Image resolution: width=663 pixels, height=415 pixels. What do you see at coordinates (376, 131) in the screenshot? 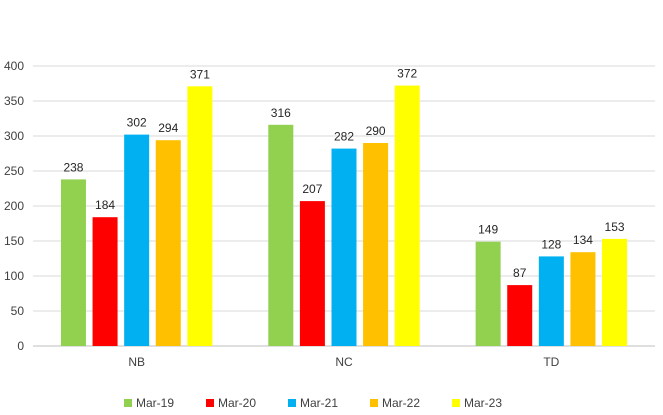
I see `data-label: 290` at bounding box center [376, 131].